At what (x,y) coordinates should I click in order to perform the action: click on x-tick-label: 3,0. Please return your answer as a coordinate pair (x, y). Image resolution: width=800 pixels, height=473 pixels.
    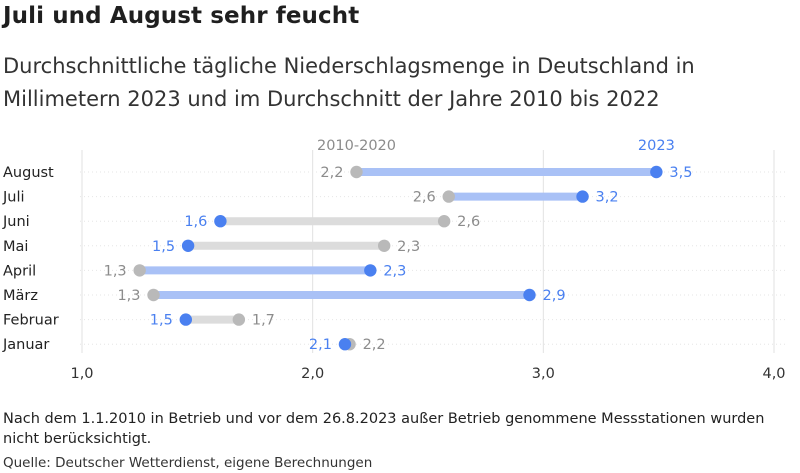
    Looking at the image, I should click on (543, 374).